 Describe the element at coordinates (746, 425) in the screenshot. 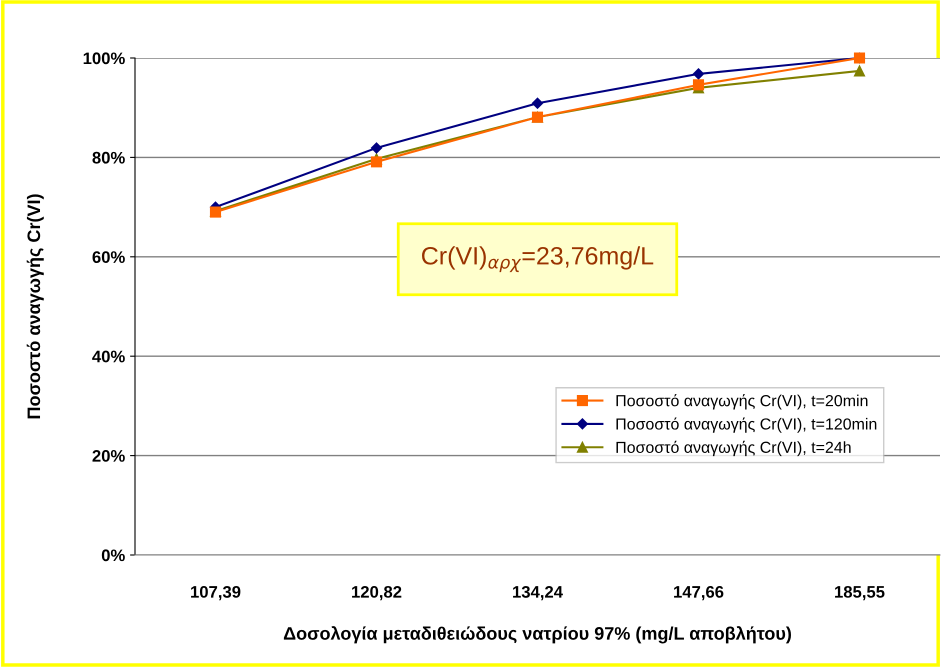

I see `legend-label: Ποσοστό αναγωγής Cr(VI), t=120min` at that location.